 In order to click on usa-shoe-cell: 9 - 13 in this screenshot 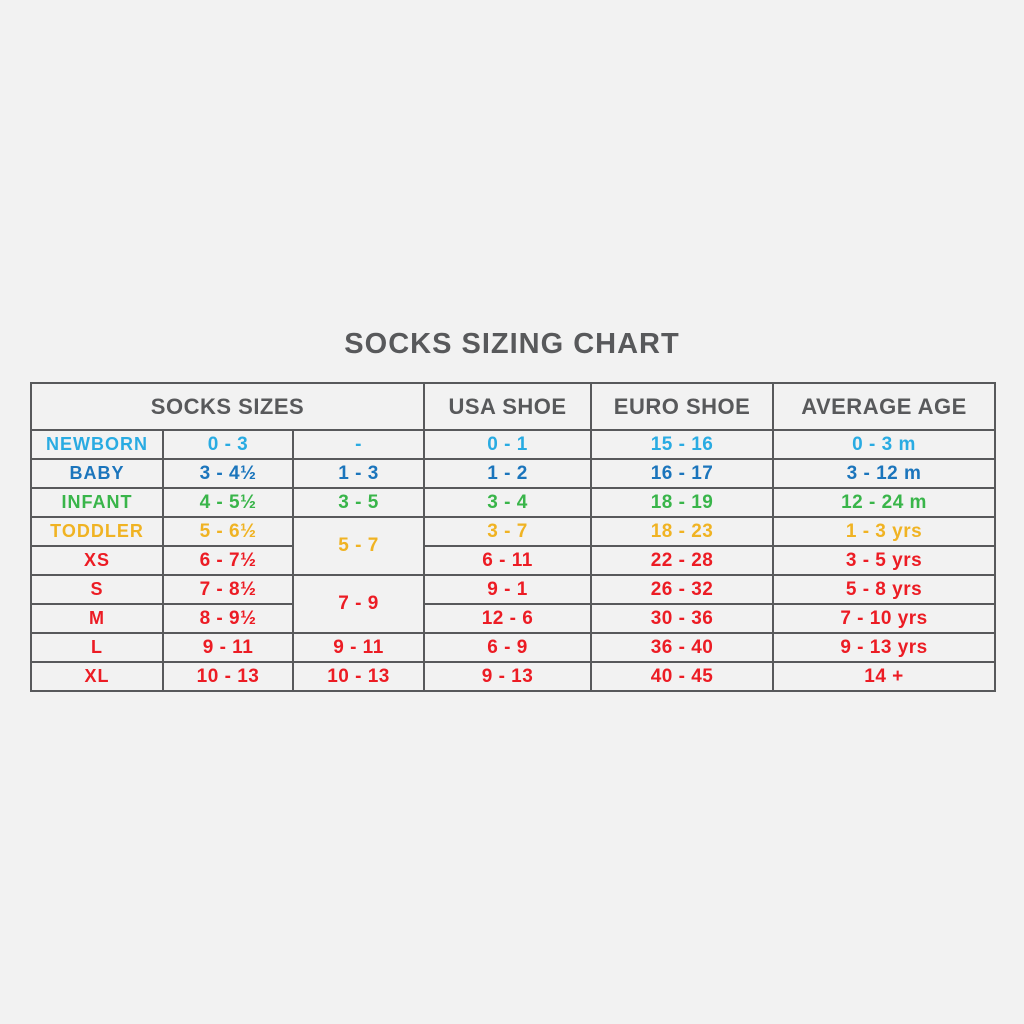, I will do `click(508, 676)`.